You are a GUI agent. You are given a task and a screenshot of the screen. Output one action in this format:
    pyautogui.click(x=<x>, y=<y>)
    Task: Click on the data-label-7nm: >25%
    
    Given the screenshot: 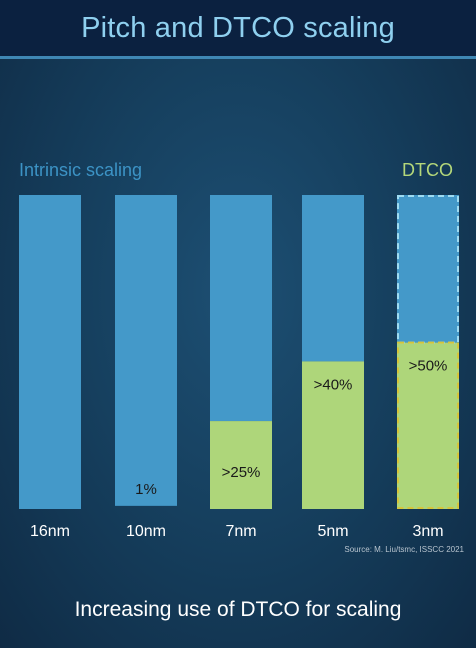 What is the action you would take?
    pyautogui.click(x=241, y=472)
    